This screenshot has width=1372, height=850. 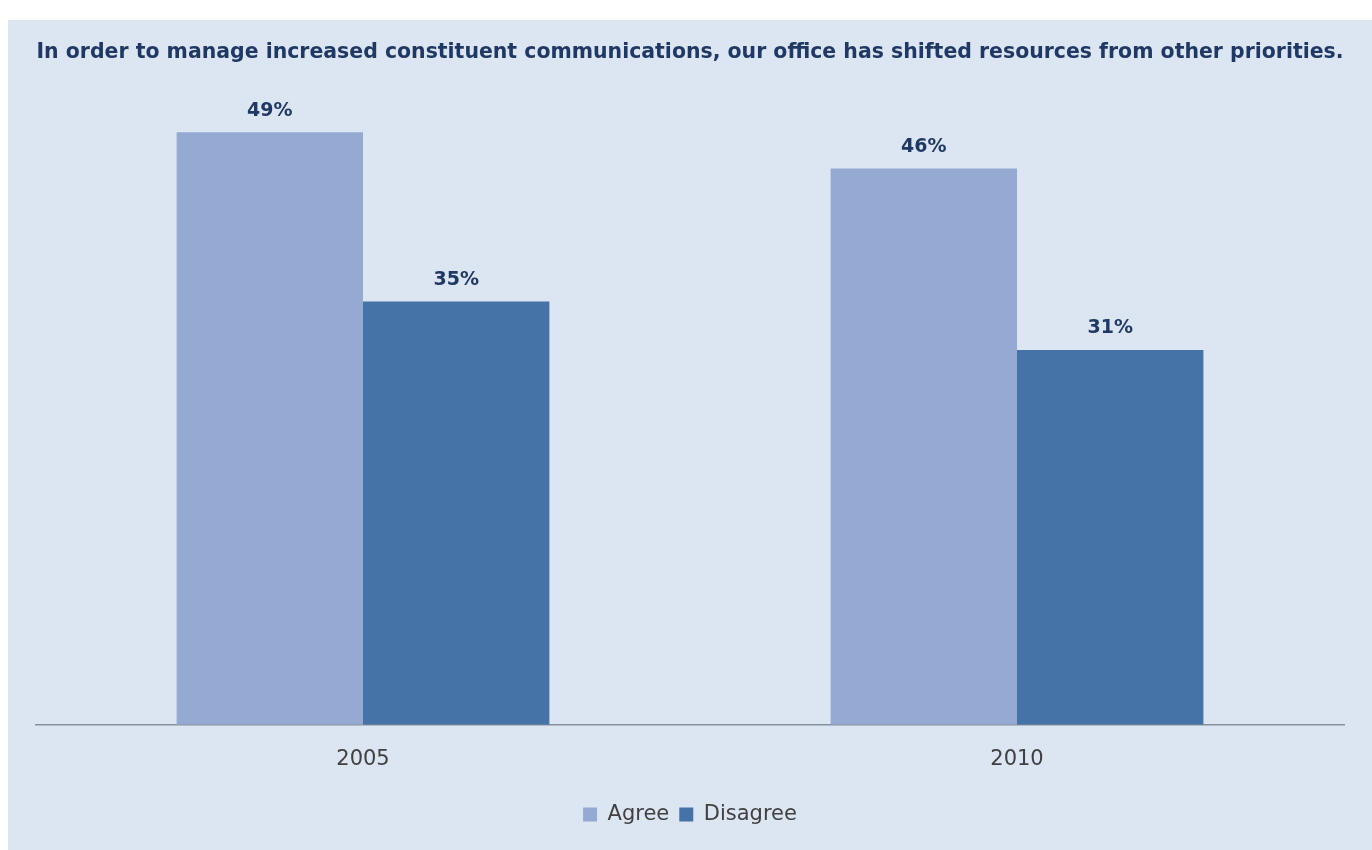 What do you see at coordinates (1017, 757) in the screenshot?
I see `x-tick-label: 2010` at bounding box center [1017, 757].